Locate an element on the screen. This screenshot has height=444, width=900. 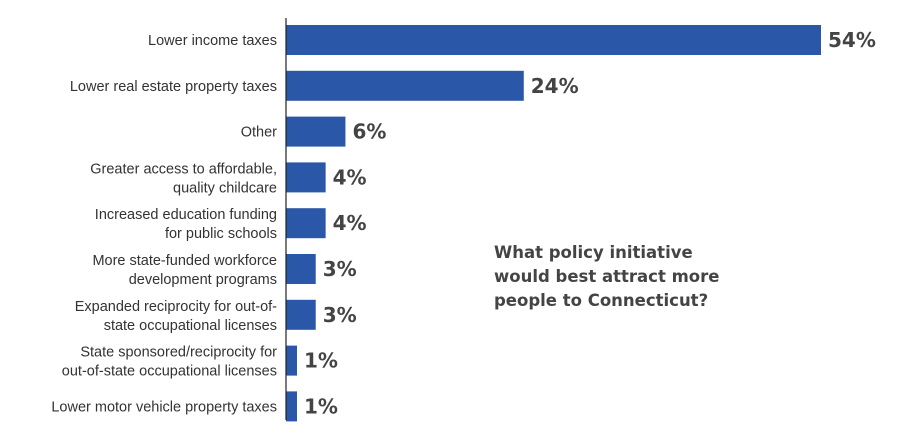
value-label-1: 24% is located at coordinates (555, 86).